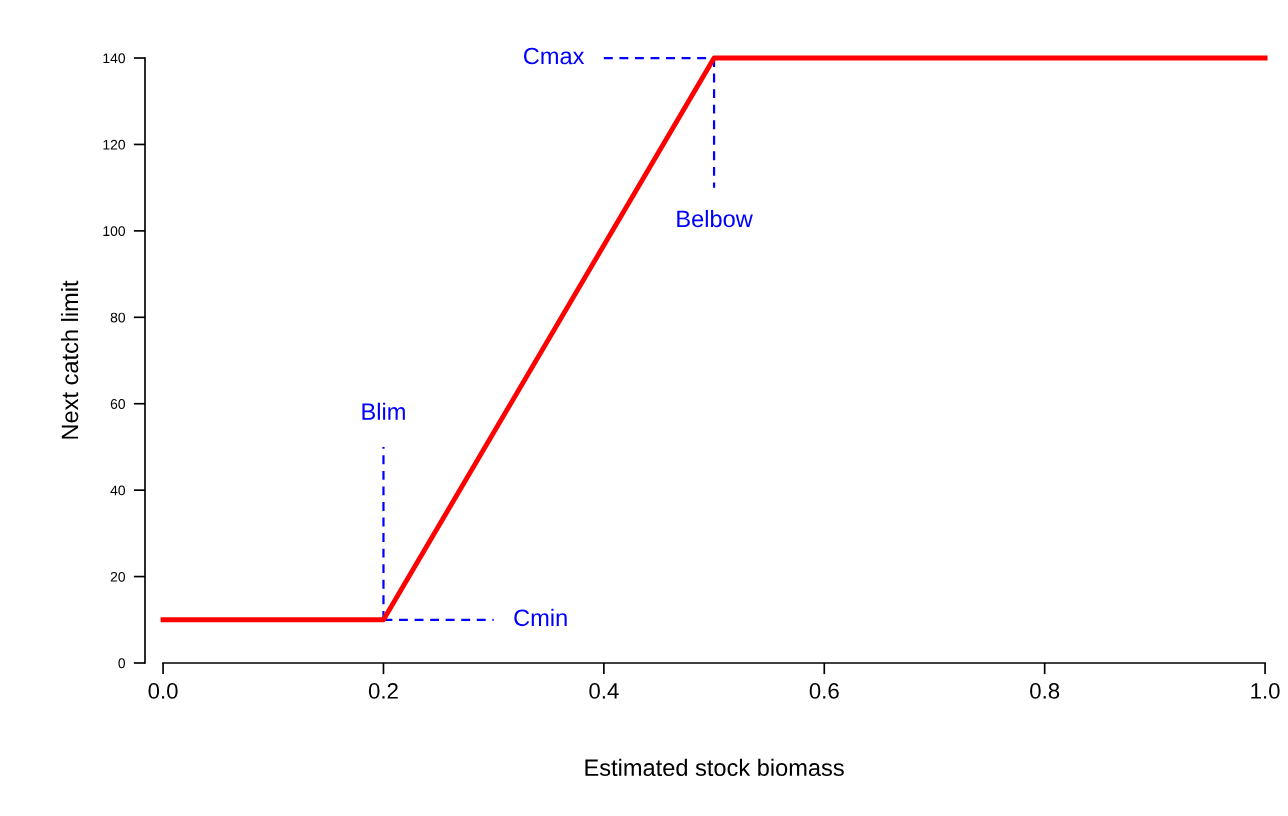 Image resolution: width=1288 pixels, height=816 pixels. Describe the element at coordinates (715, 218) in the screenshot. I see `annotation: Belbow` at that location.